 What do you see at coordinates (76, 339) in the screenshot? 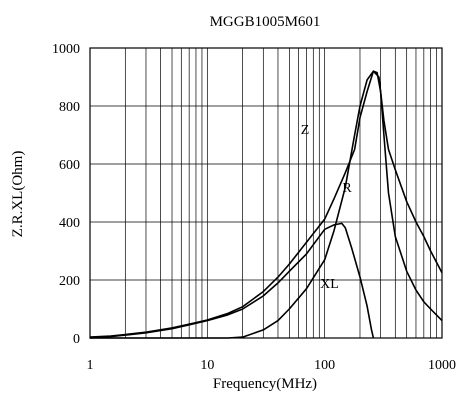
I see `y-tick-label: 0` at bounding box center [76, 339].